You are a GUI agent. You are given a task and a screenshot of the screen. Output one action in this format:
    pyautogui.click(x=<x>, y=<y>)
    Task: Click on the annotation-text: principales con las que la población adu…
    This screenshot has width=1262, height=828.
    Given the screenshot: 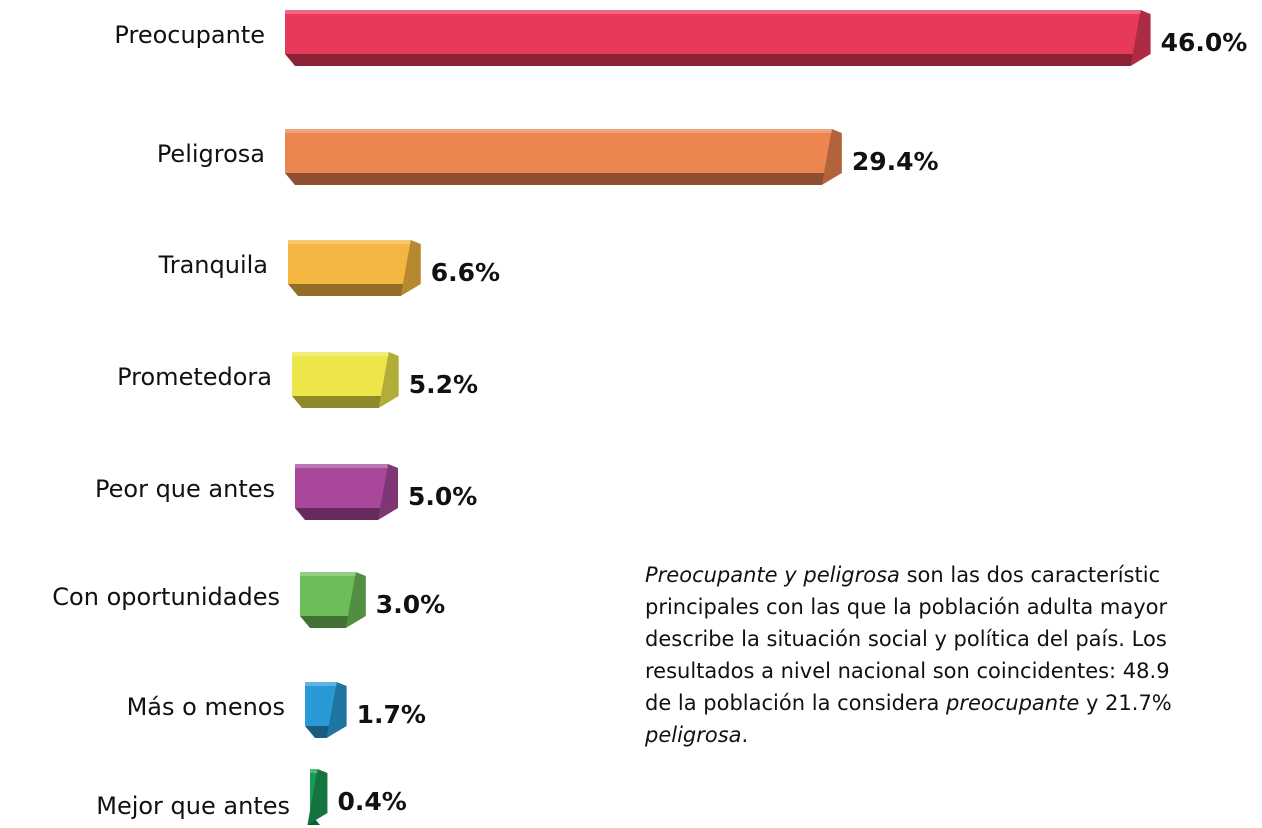 What is the action you would take?
    pyautogui.click(x=906, y=607)
    